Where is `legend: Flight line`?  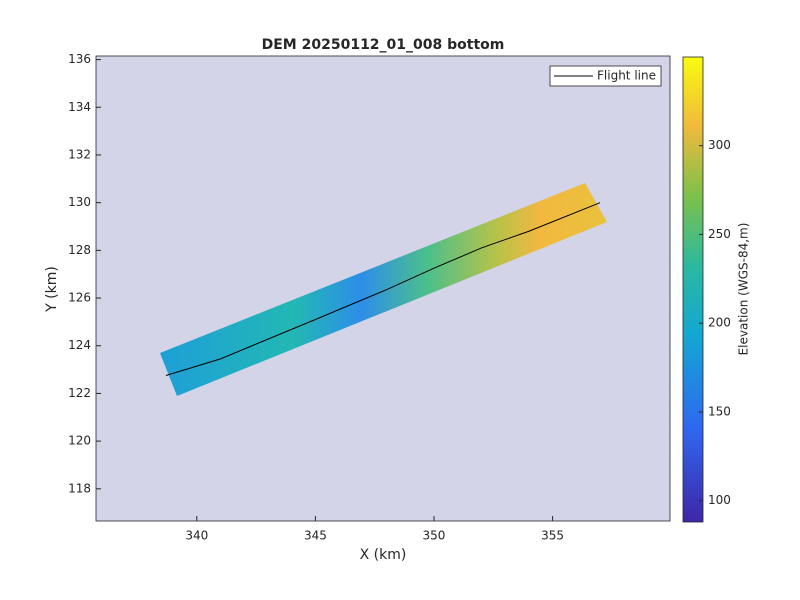 legend: Flight line is located at coordinates (605, 76).